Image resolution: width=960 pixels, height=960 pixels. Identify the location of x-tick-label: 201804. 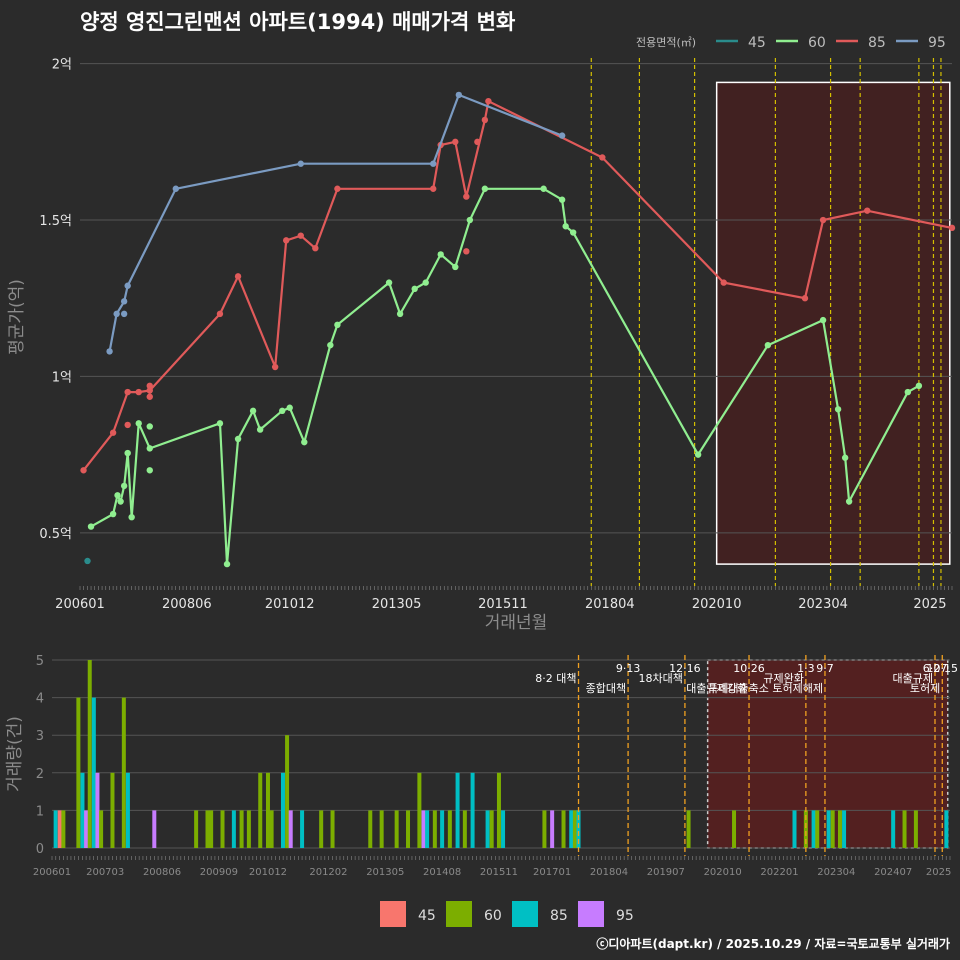
(610, 604).